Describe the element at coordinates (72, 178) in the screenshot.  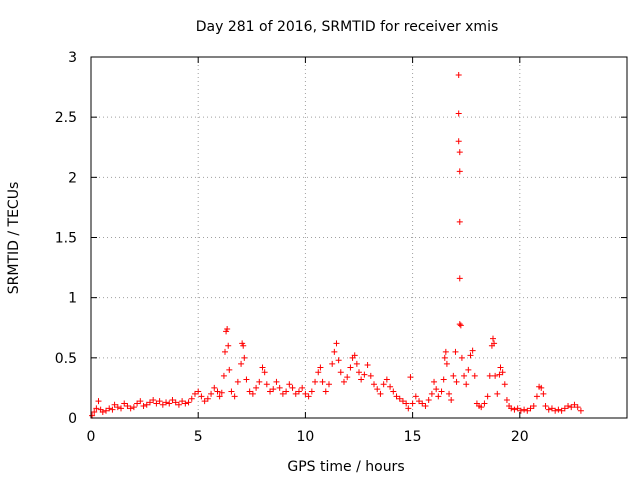
I see `y-tick-label: 2` at that location.